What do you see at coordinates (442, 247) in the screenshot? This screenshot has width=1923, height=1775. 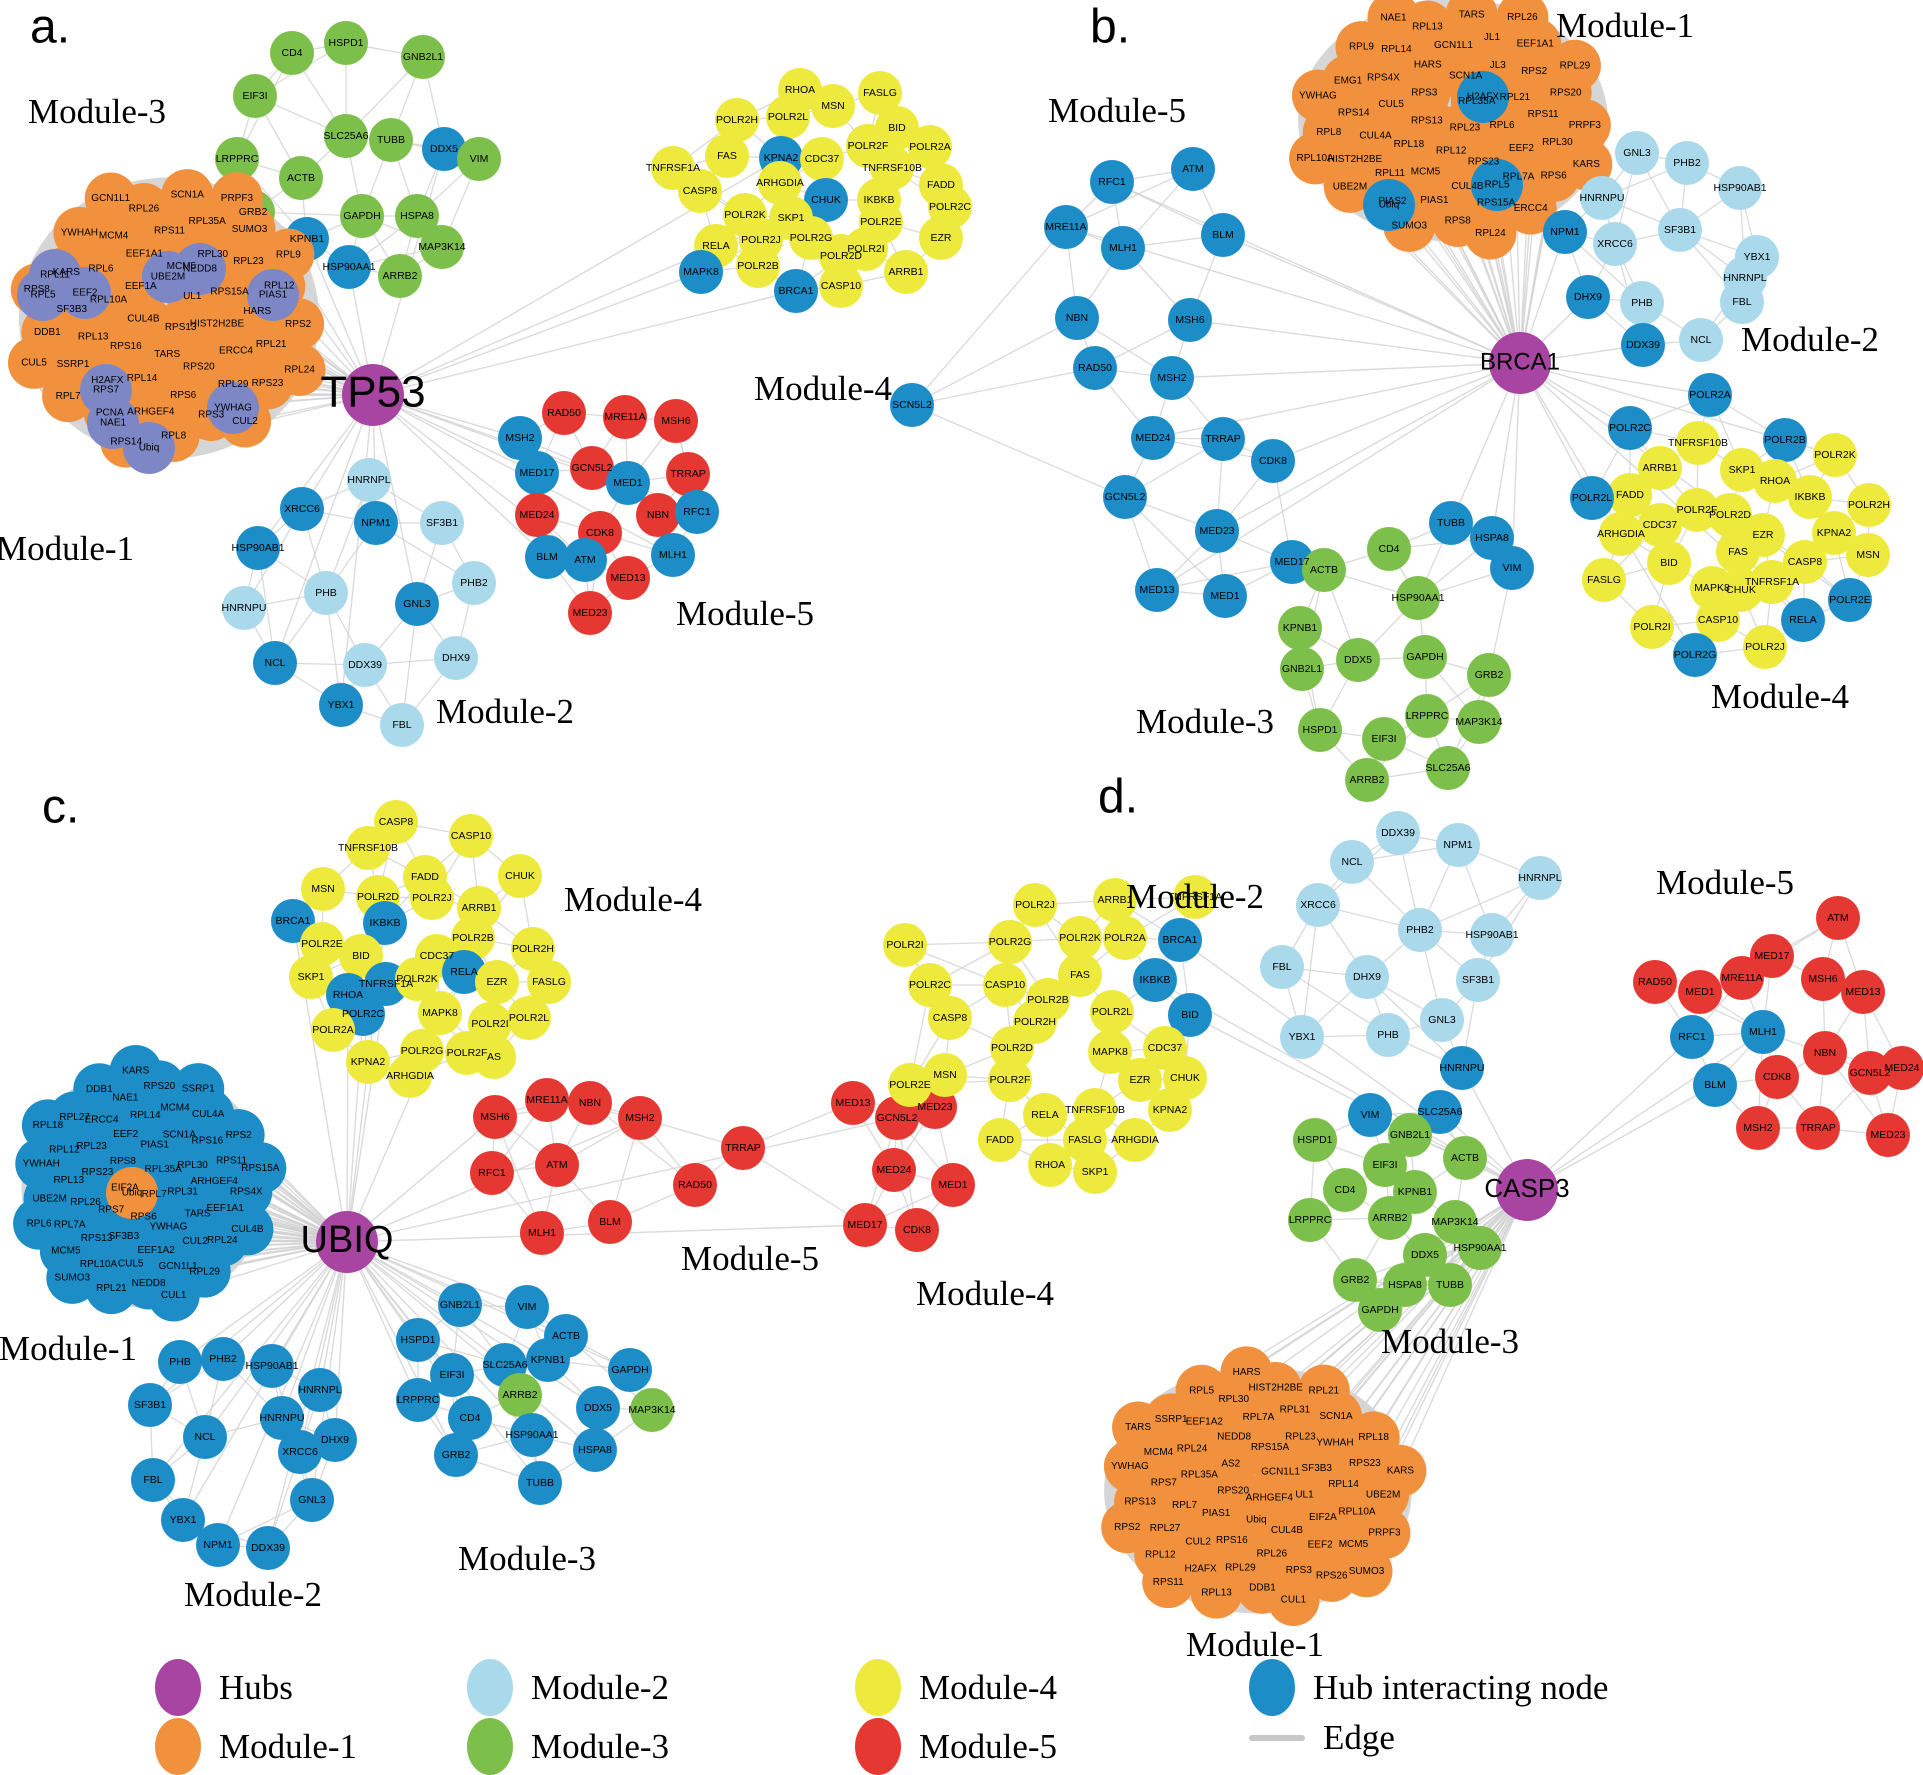 I see `node-map3k14` at bounding box center [442, 247].